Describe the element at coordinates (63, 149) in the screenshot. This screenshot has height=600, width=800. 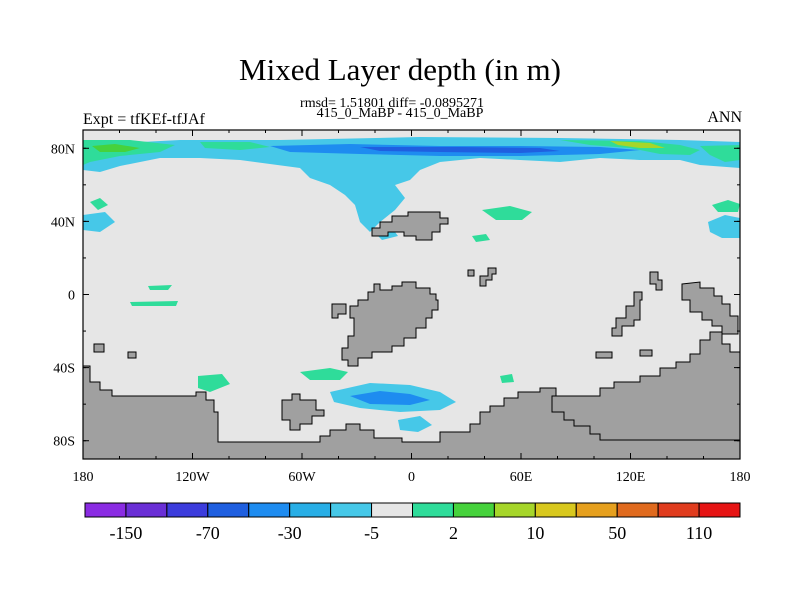
I see `y-tick-label: 80N` at that location.